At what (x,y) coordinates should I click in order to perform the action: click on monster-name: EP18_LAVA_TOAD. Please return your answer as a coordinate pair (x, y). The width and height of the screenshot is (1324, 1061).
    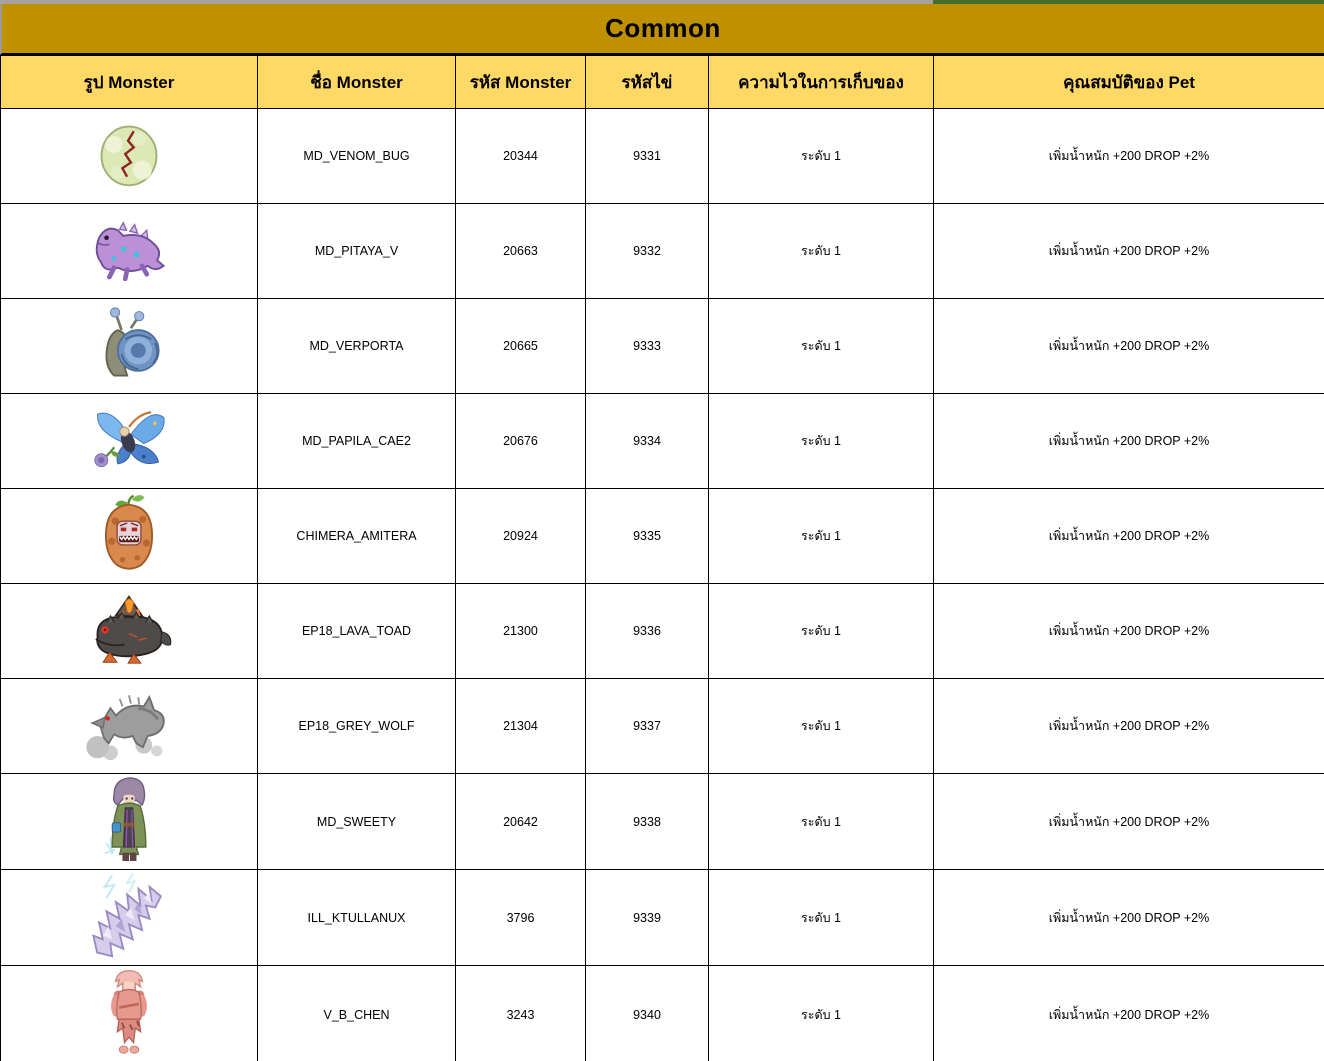
    Looking at the image, I should click on (356, 631).